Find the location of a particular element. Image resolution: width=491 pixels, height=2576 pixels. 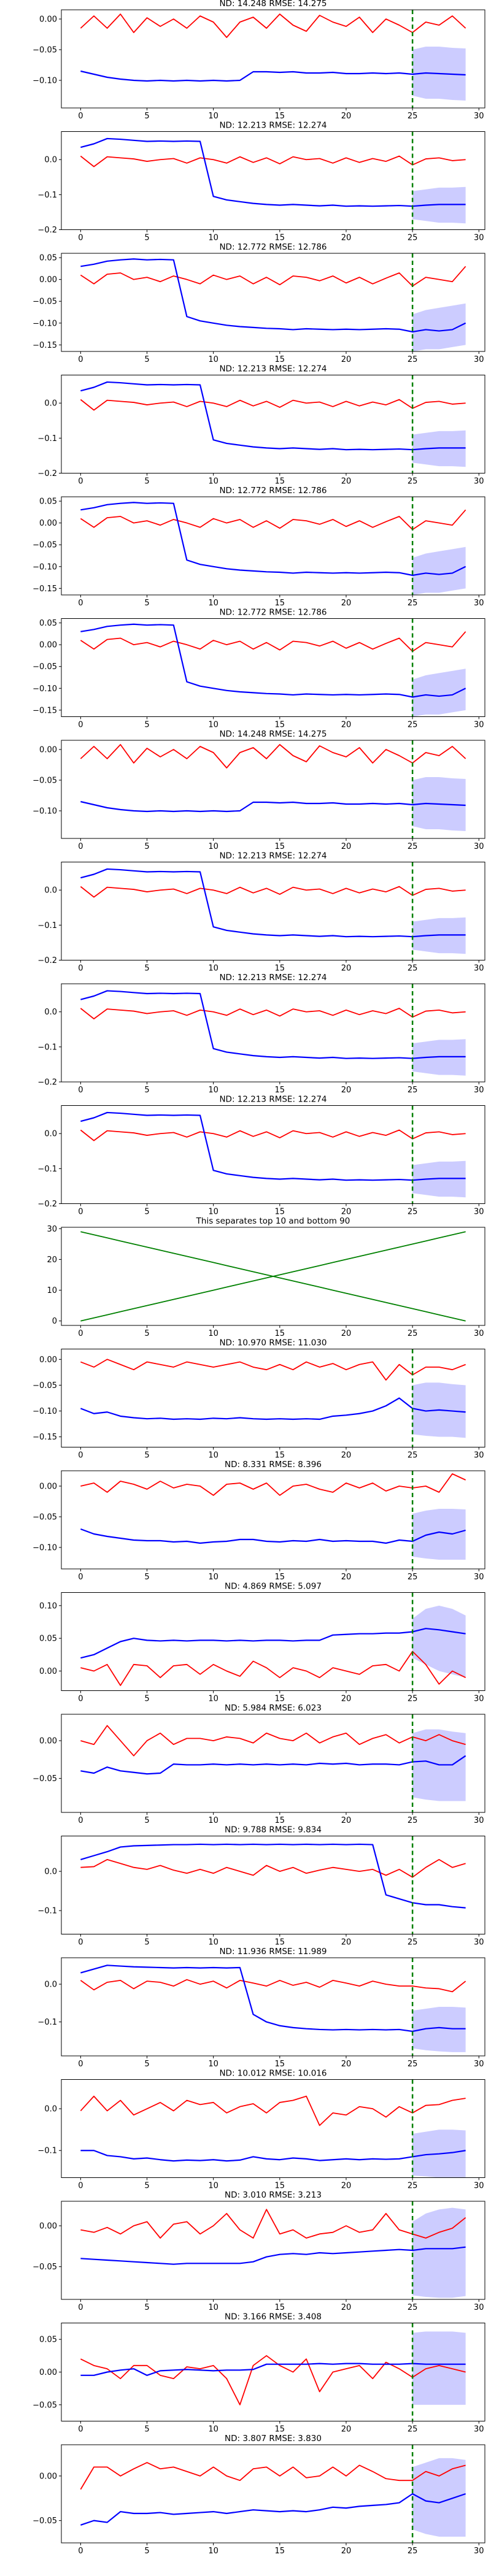

chart-title: ND: 3.807 RMSE: 3.830 is located at coordinates (274, 2439).